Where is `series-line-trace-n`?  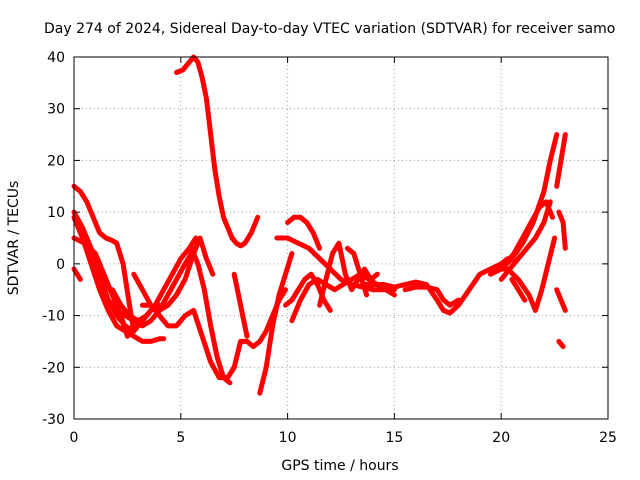 series-line-trace-n is located at coordinates (276, 323).